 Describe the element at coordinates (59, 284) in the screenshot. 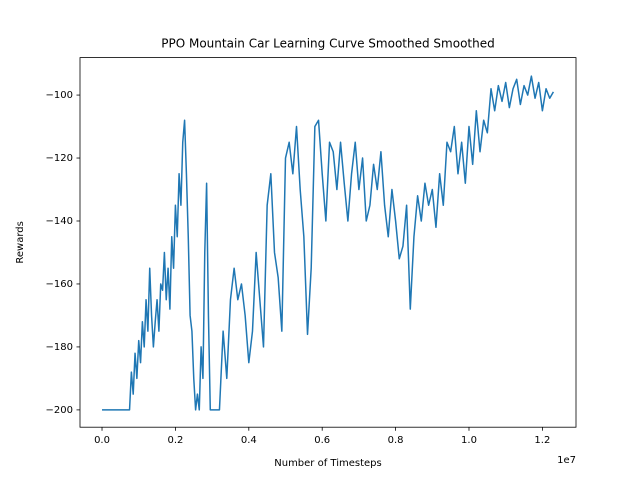

I see `y-tick-label: −160` at that location.